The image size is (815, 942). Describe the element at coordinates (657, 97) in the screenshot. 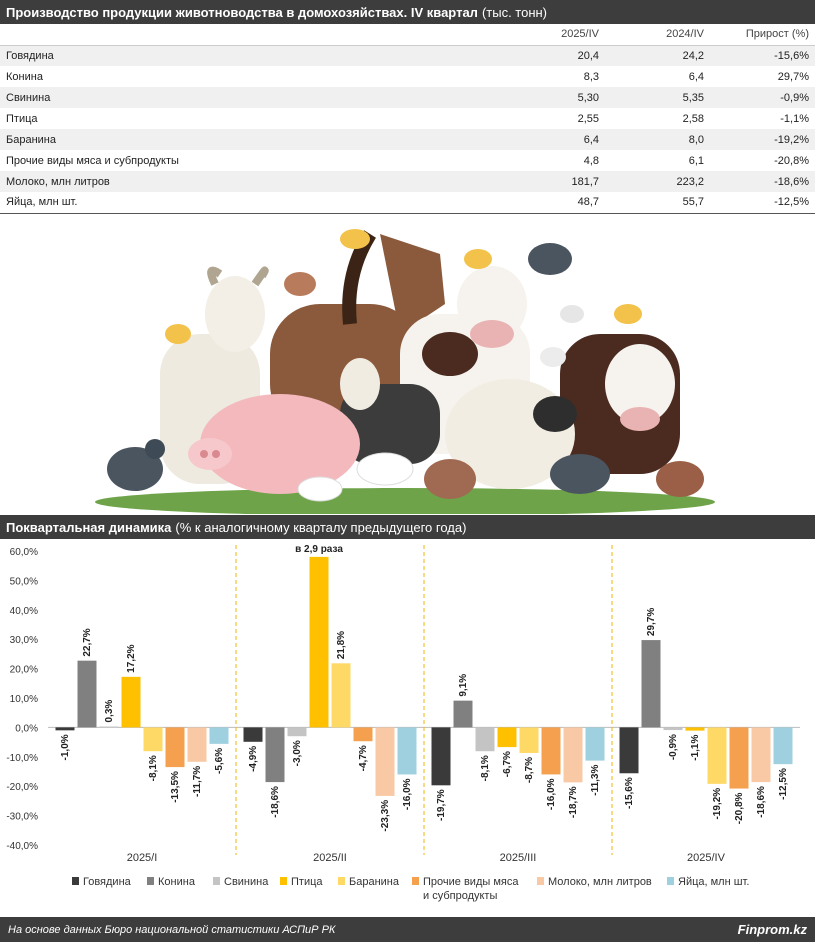

I see `row-2024: 5,35` at that location.